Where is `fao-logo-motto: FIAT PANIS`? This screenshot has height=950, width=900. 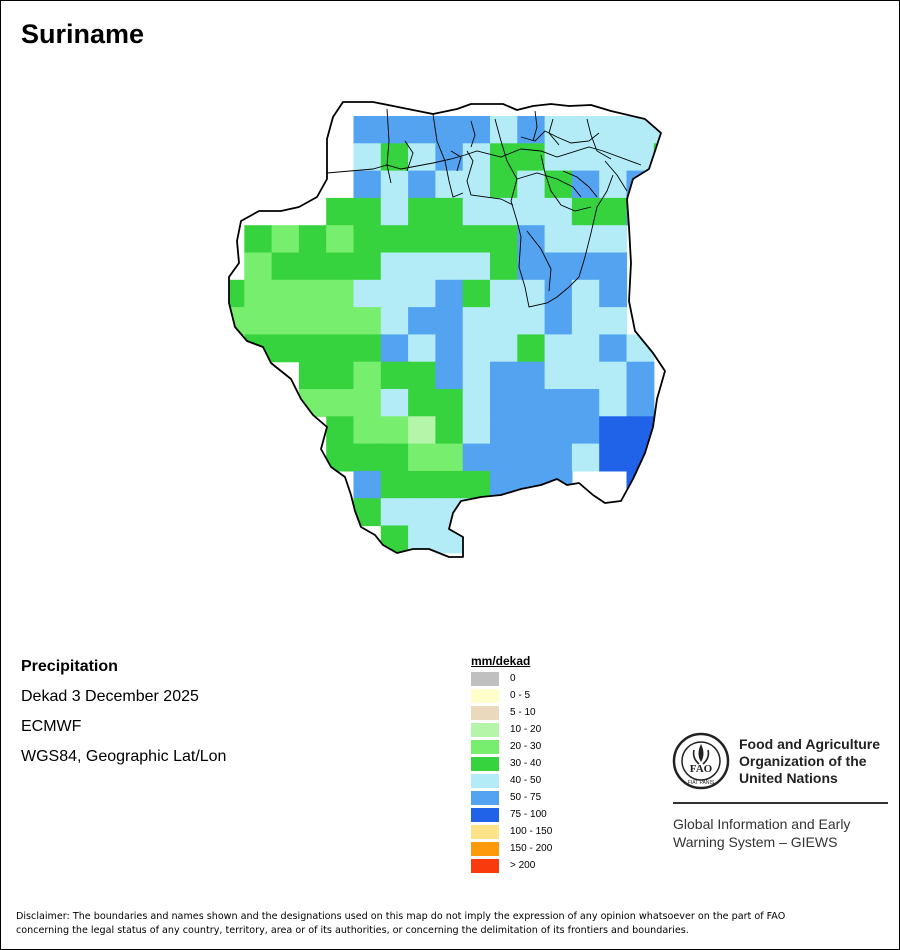 fao-logo-motto: FIAT PANIS is located at coordinates (701, 783).